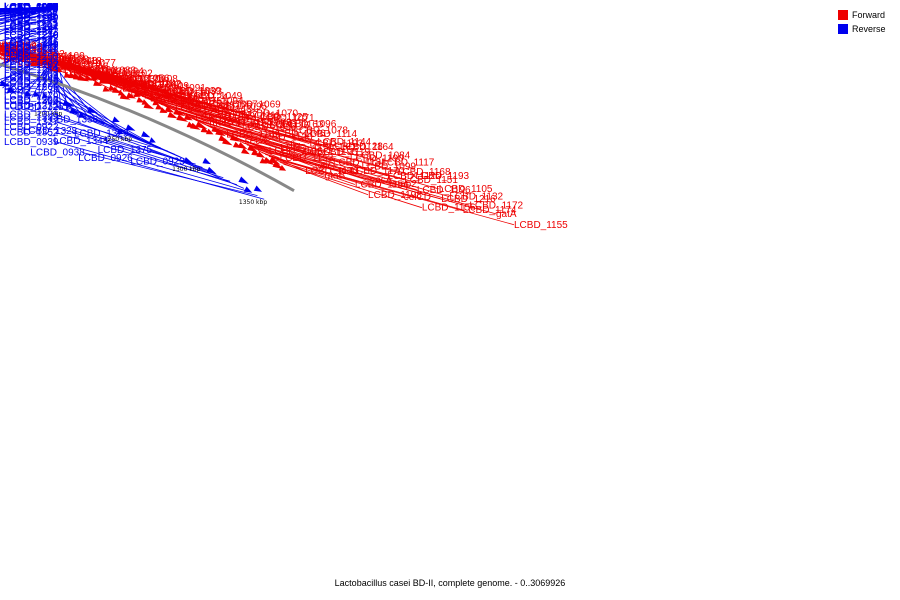 The height and width of the screenshot is (600, 900). I want to click on gene-label: eno, so click(148, 85).